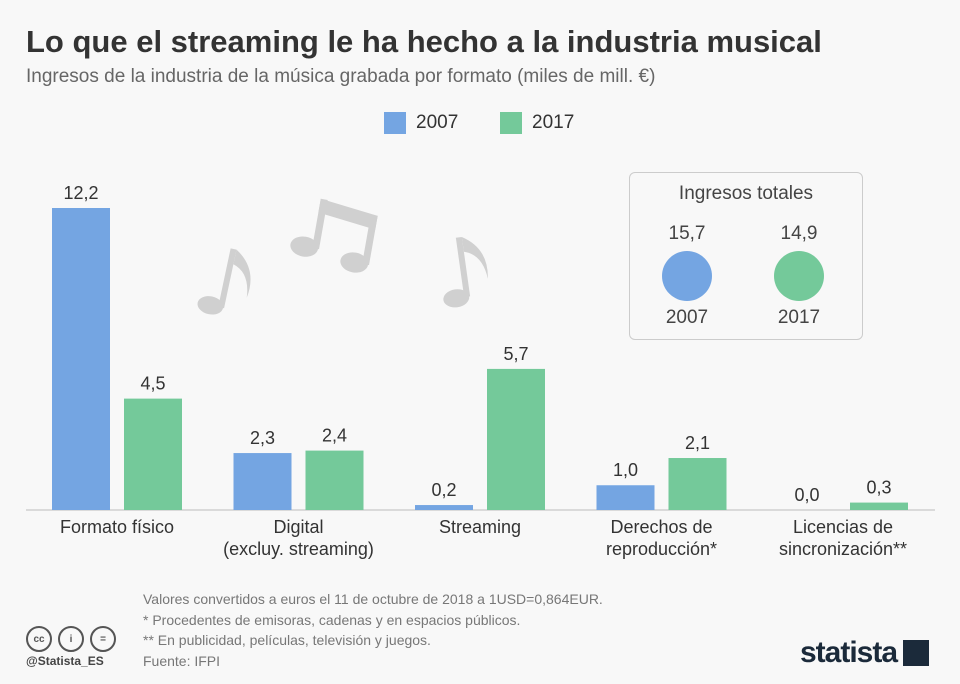 This screenshot has height=684, width=960. What do you see at coordinates (511, 123) in the screenshot?
I see `legend-swatch-2017` at bounding box center [511, 123].